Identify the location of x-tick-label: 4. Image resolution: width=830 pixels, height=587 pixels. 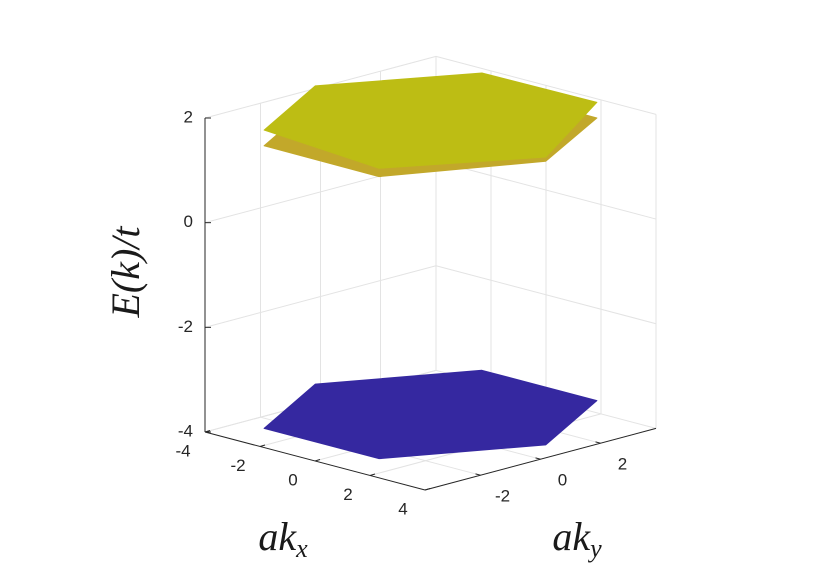
(402, 508).